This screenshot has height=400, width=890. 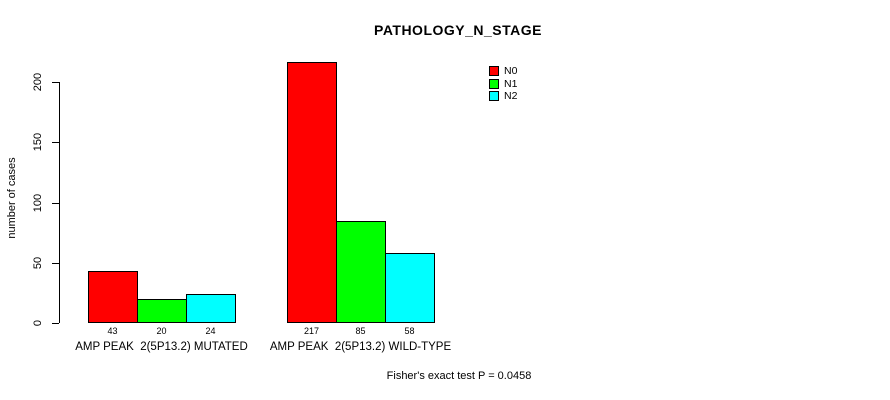 What do you see at coordinates (38, 263) in the screenshot?
I see `y-tick-label-50: 50` at bounding box center [38, 263].